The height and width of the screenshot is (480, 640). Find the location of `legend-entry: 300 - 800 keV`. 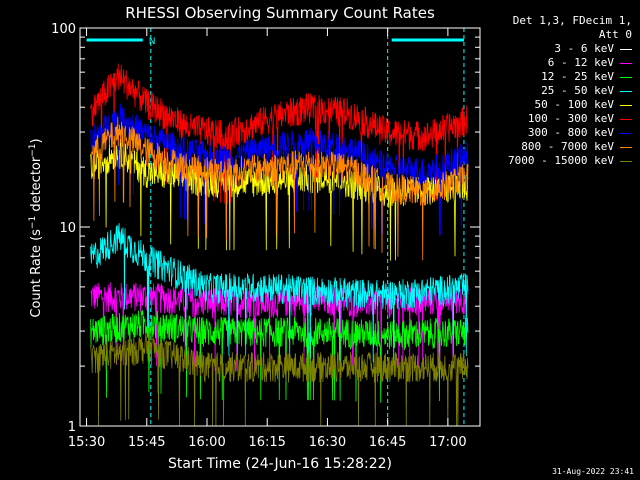

legend-entry: 300 - 800 keV is located at coordinates (557, 133).